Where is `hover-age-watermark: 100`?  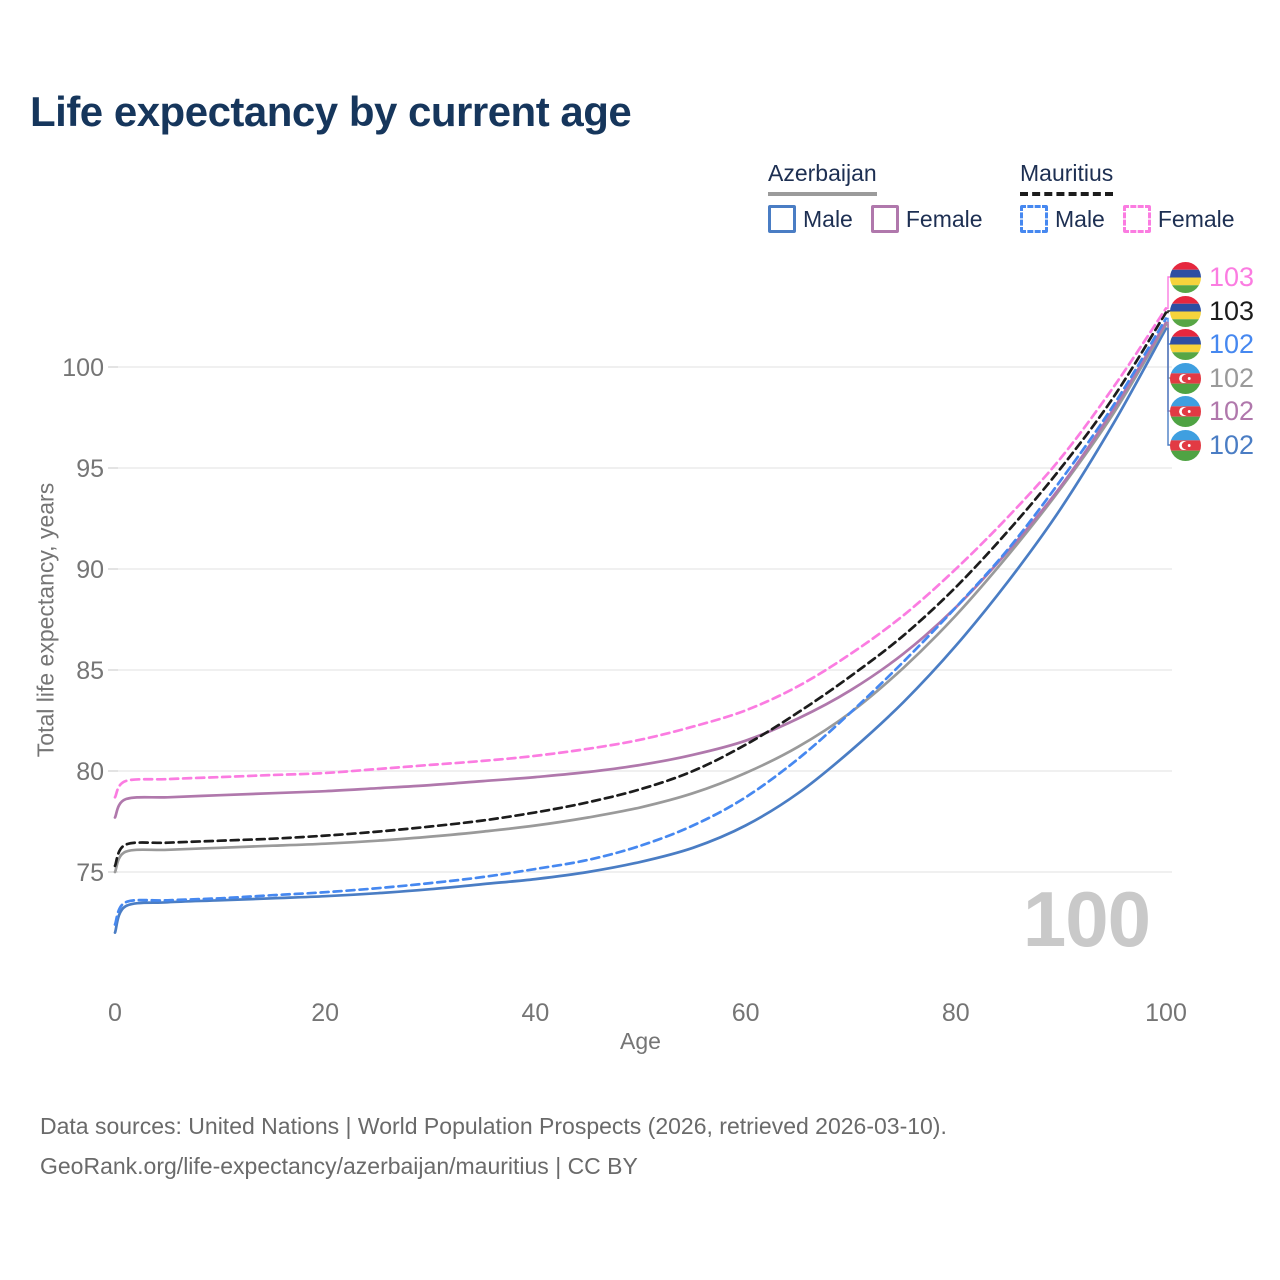 hover-age-watermark: 100 is located at coordinates (1086, 919).